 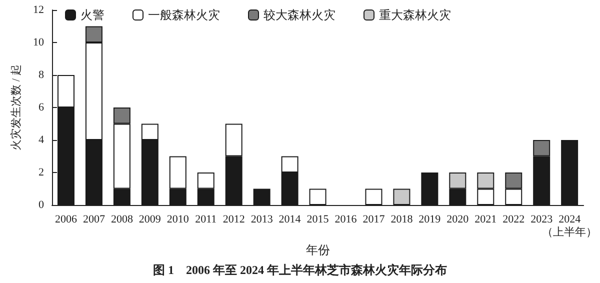 What do you see at coordinates (150, 220) in the screenshot?
I see `x-tick-label: 2009` at bounding box center [150, 220].